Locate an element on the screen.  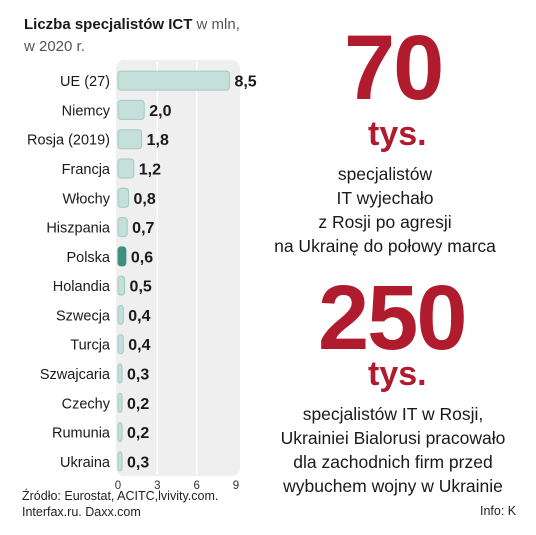
info-credit: Info: K is located at coordinates (498, 511).